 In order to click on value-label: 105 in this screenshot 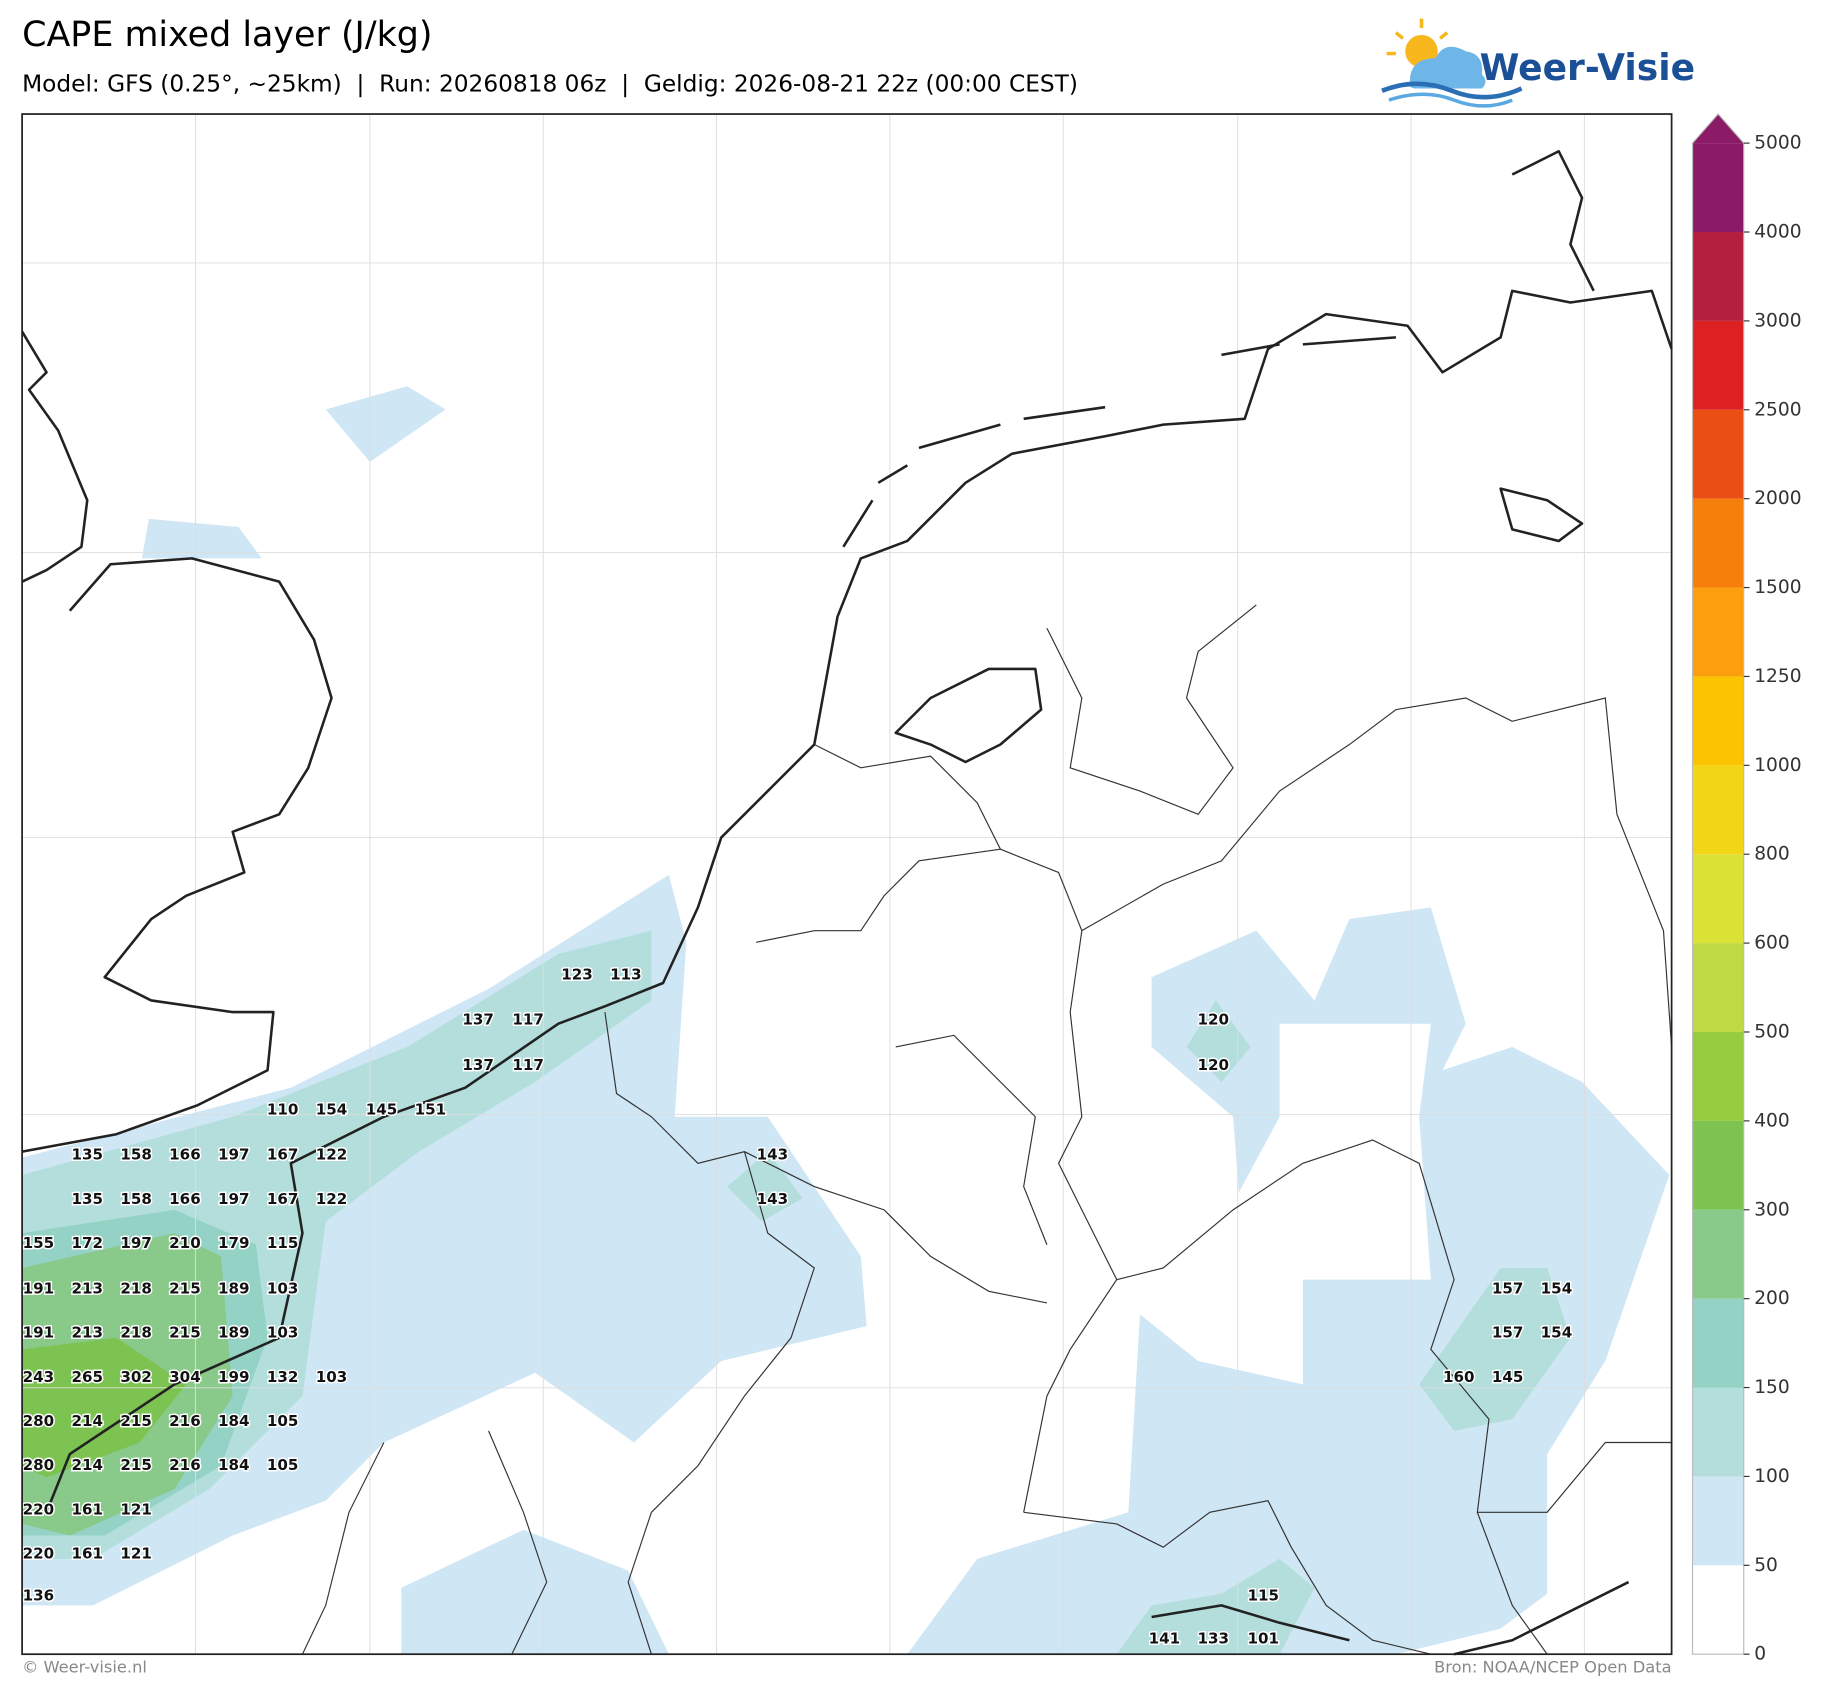, I will do `click(283, 1465)`.